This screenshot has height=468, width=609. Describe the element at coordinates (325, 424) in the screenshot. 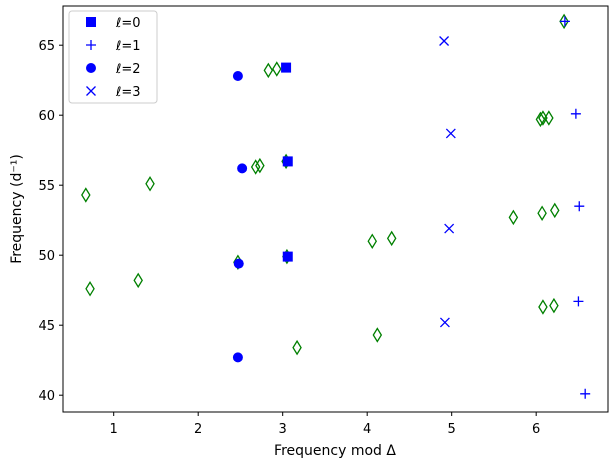

I see `x-axis: 1 2 3 4 5 6` at that location.